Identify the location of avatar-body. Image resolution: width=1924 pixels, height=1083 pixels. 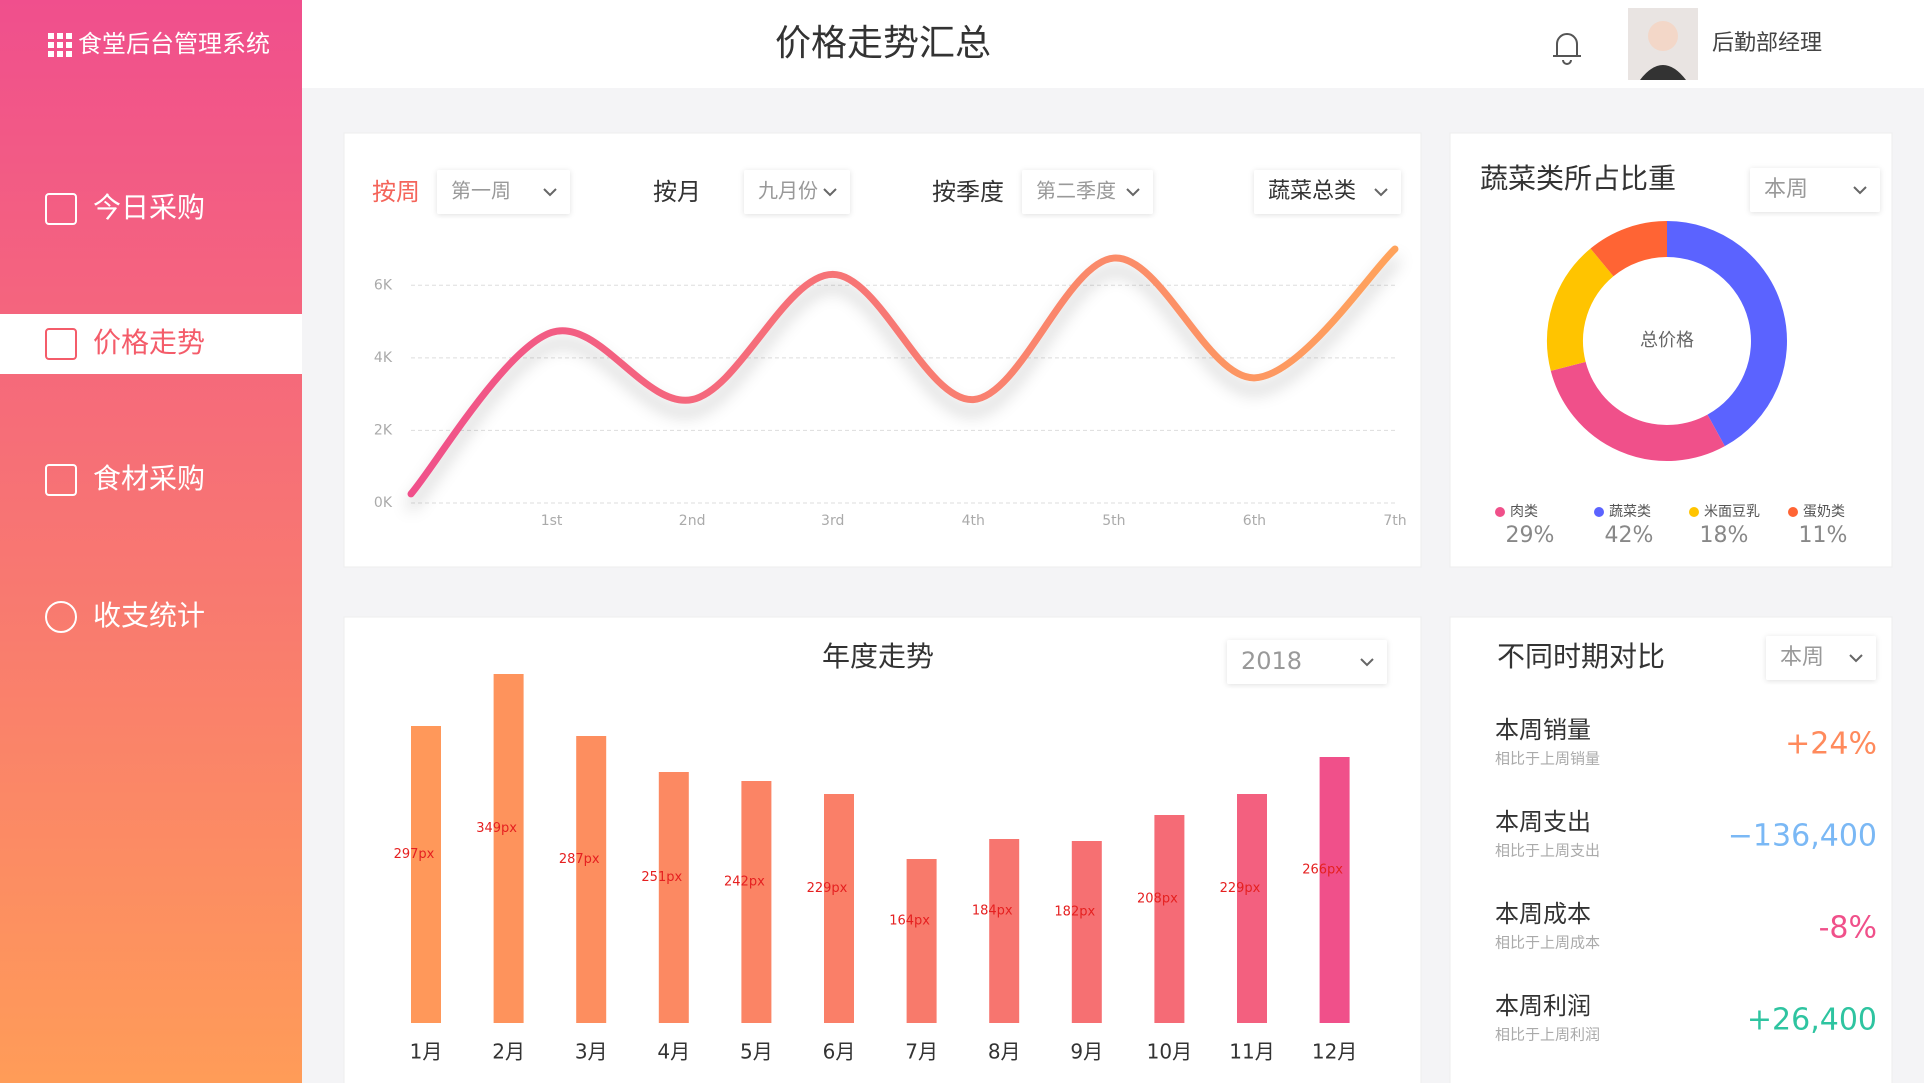
(1663, 72).